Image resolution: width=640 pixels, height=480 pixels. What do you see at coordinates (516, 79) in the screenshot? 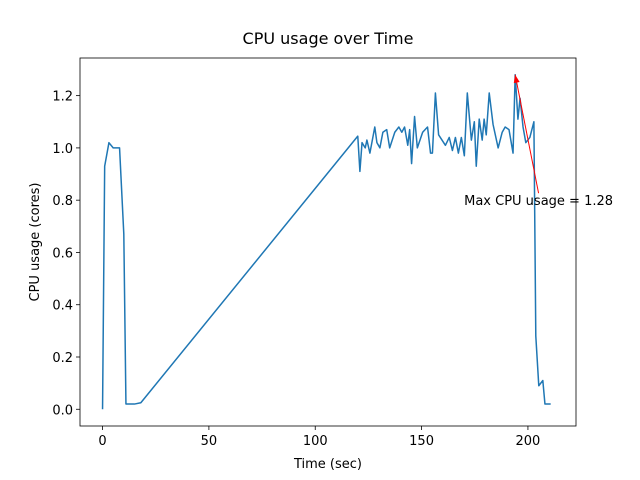
I see `annotation-arrowhead` at bounding box center [516, 79].